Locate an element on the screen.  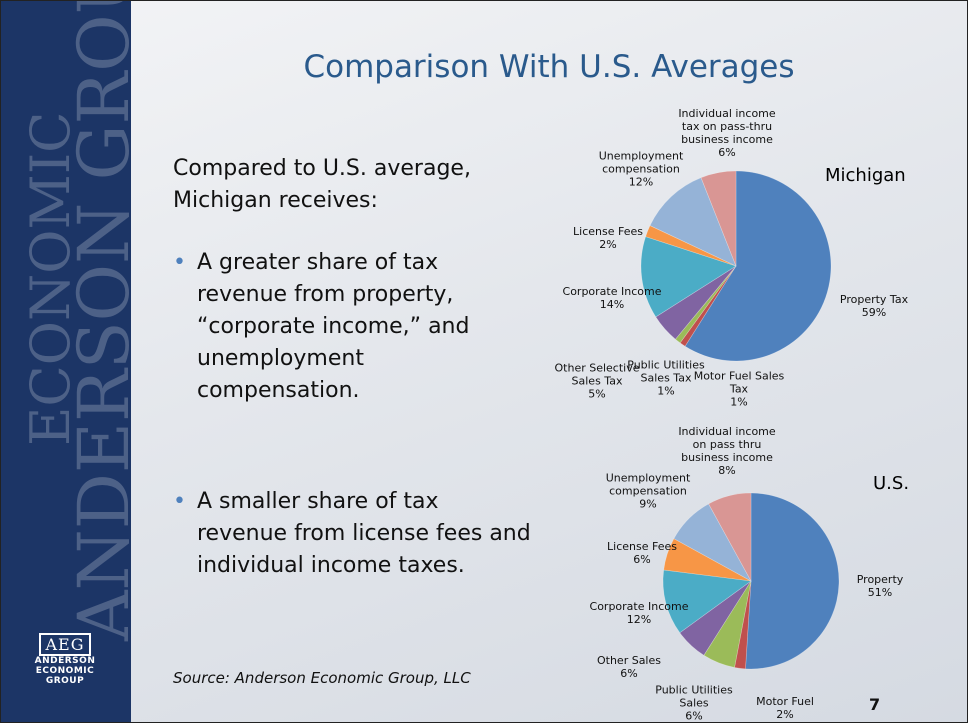
source-note: Source: Anderson Economic Group, LLC is located at coordinates (322, 678).